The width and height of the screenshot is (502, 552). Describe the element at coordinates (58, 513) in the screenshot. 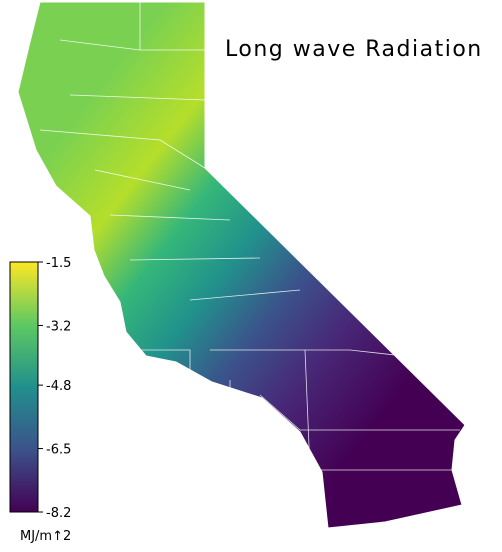

I see `colorbar-tick-label: -8.2` at that location.